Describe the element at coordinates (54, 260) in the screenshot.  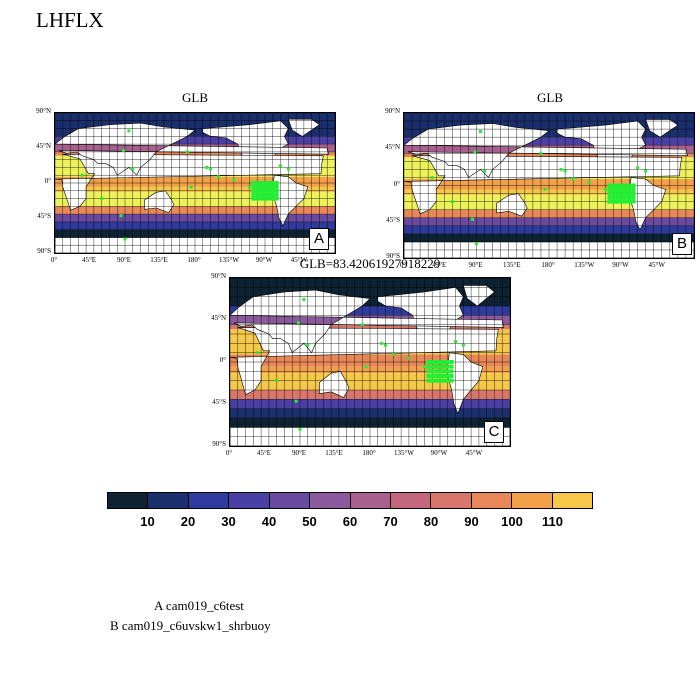
I see `lon-tick-label: 0°` at that location.